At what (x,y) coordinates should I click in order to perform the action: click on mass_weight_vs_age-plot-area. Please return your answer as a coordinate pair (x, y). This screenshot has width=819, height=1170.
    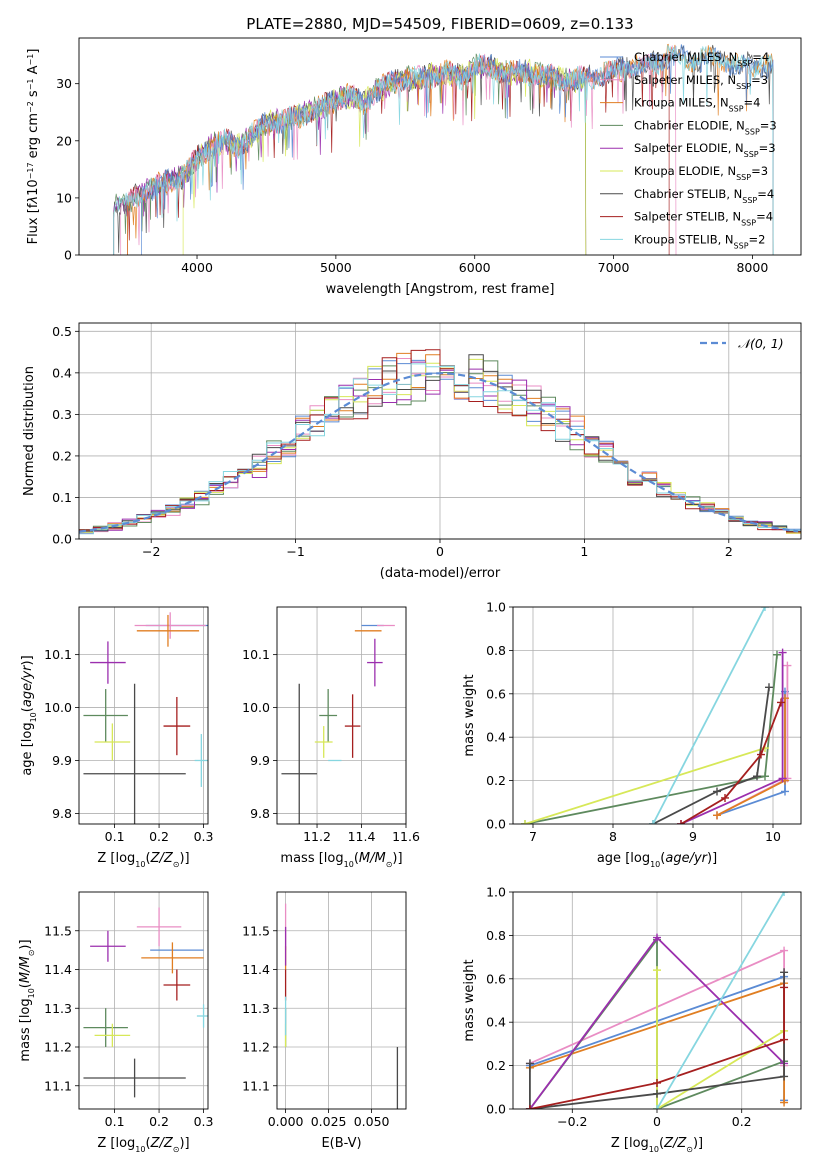
    Looking at the image, I should click on (656, 715).